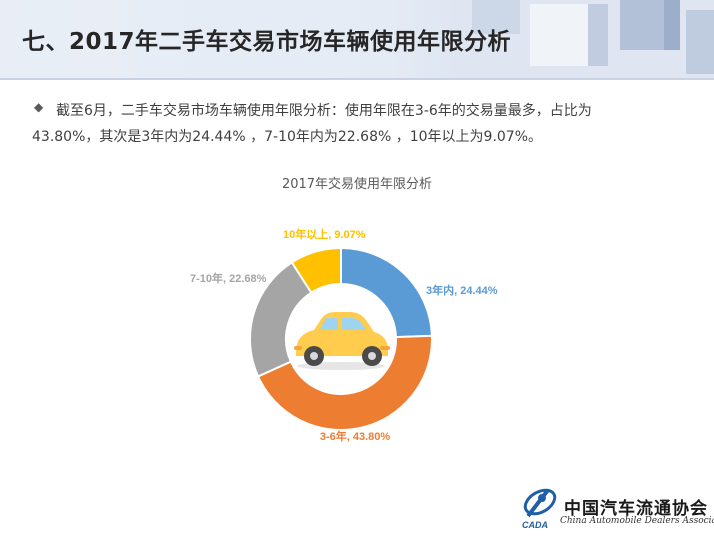  What do you see at coordinates (535, 525) in the screenshot?
I see `logo-abbr: CADA` at bounding box center [535, 525].